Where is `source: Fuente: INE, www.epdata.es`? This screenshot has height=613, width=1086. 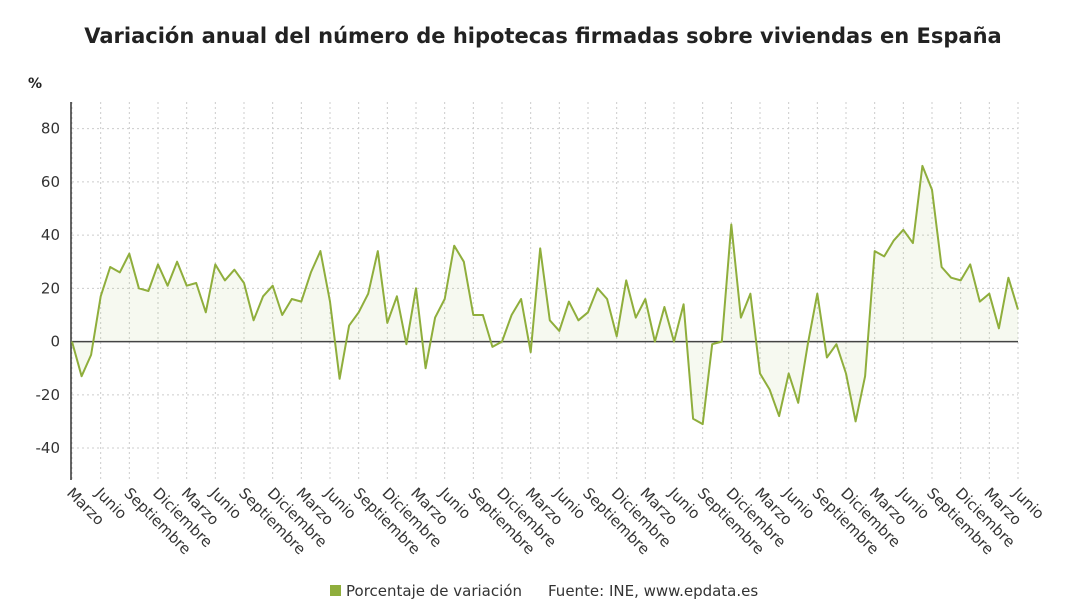 source: Fuente: INE, www.epdata.es is located at coordinates (653, 591).